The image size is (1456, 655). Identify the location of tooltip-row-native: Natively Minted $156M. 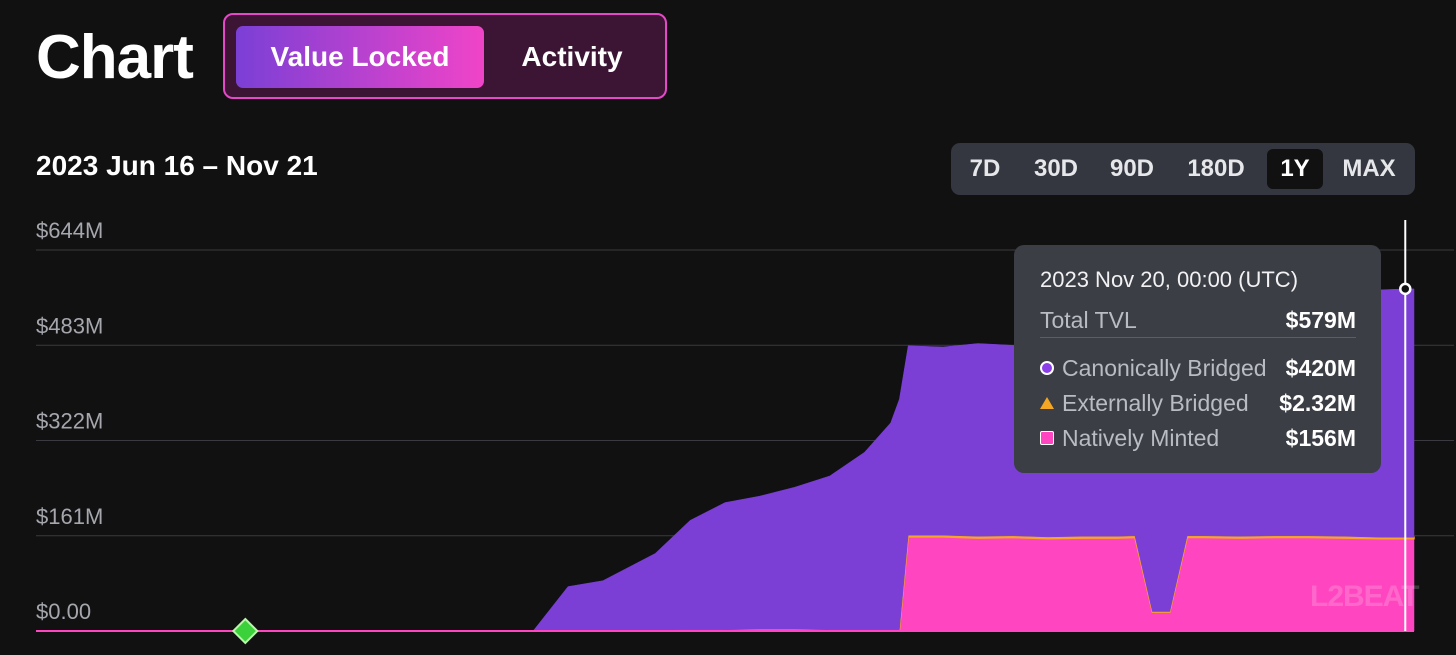
(1198, 438).